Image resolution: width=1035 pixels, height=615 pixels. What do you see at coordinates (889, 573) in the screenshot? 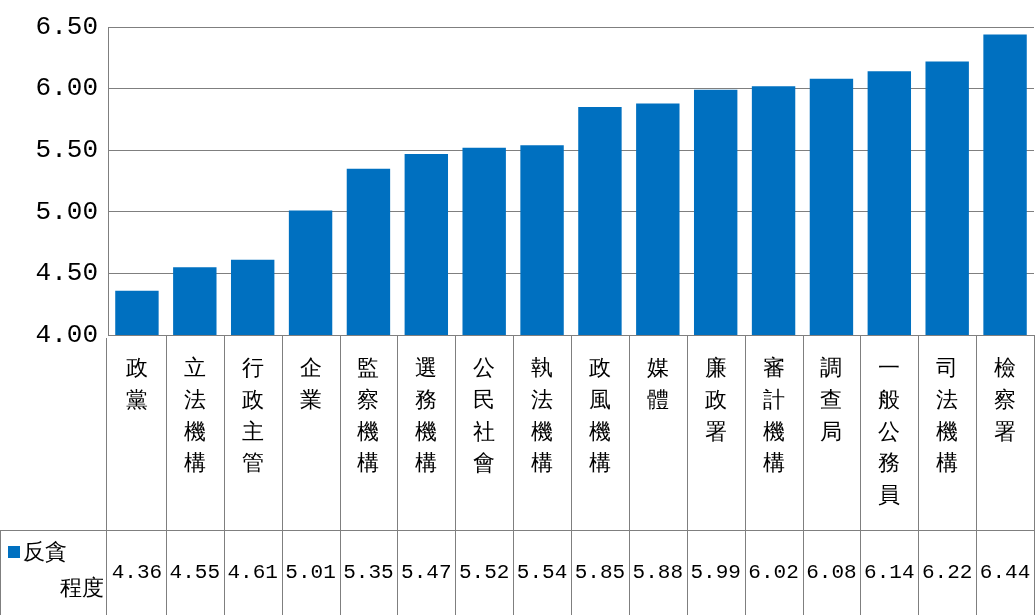
I see `data-label: 6.14` at bounding box center [889, 573].